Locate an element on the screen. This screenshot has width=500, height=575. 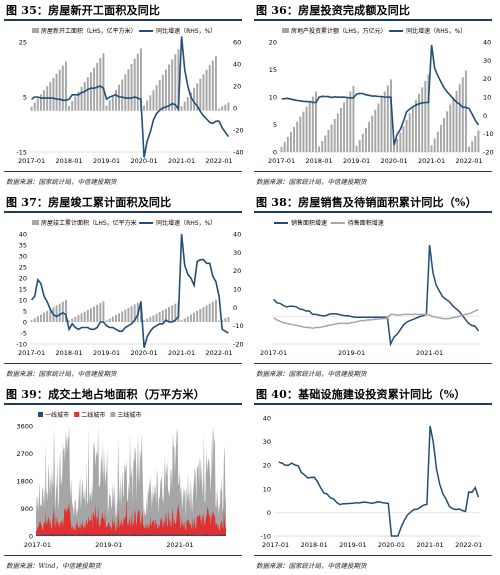
y-left-tick-label: 2700 is located at coordinates (24, 454).